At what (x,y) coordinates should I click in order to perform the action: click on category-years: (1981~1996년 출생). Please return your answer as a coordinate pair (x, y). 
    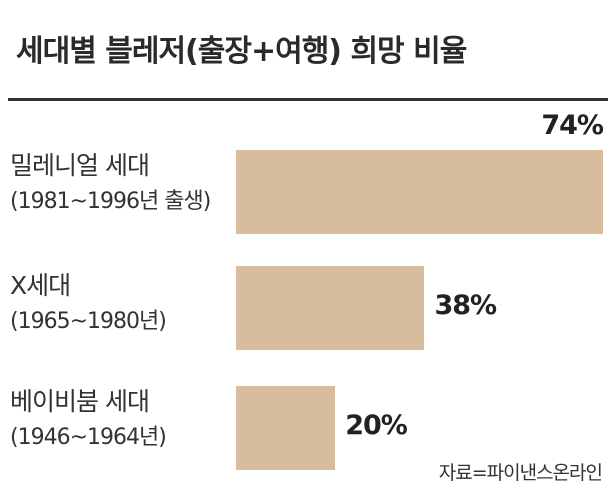
    Looking at the image, I should click on (110, 201).